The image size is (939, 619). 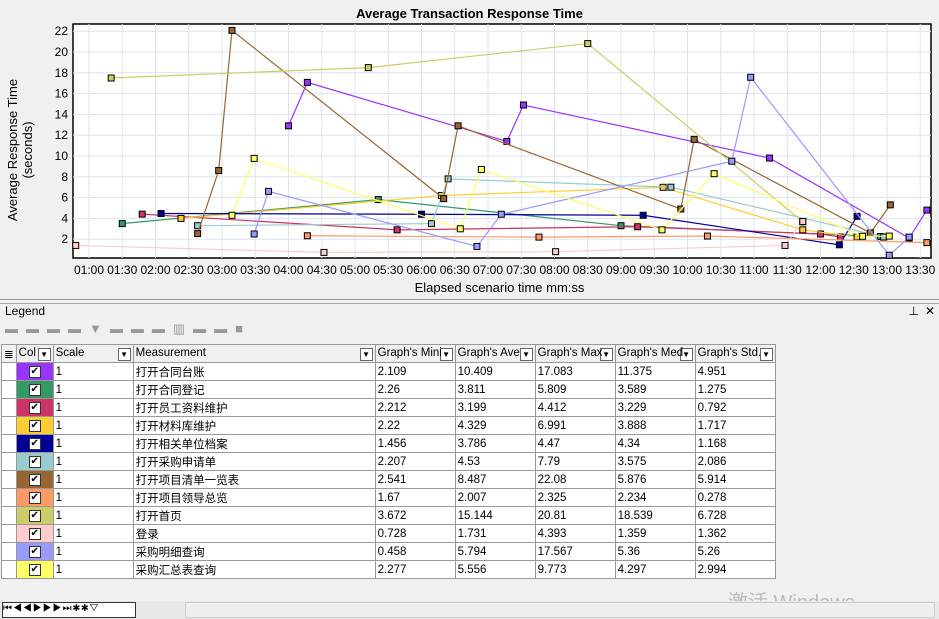 What do you see at coordinates (93, 425) in the screenshot?
I see `cell-scale: 1` at bounding box center [93, 425].